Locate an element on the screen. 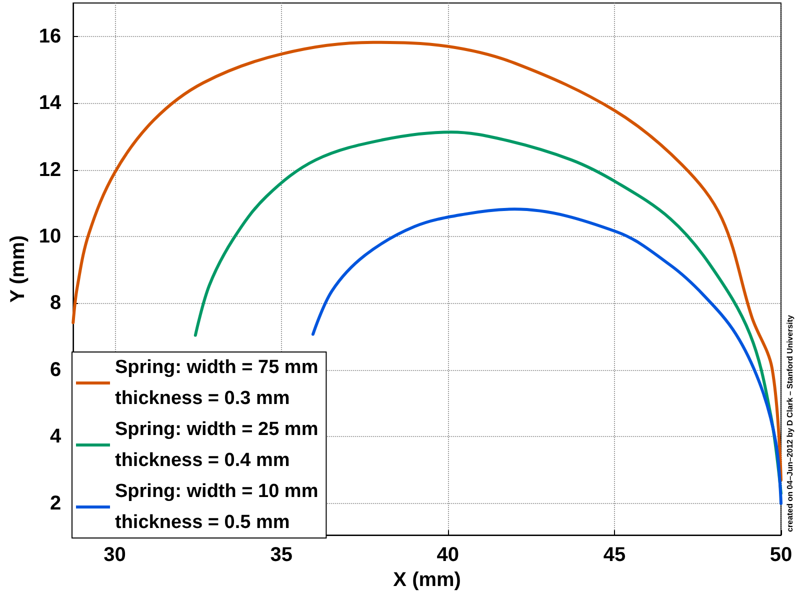 Image resolution: width=799 pixels, height=595 pixels. x-tick-label: 35 is located at coordinates (281, 555).